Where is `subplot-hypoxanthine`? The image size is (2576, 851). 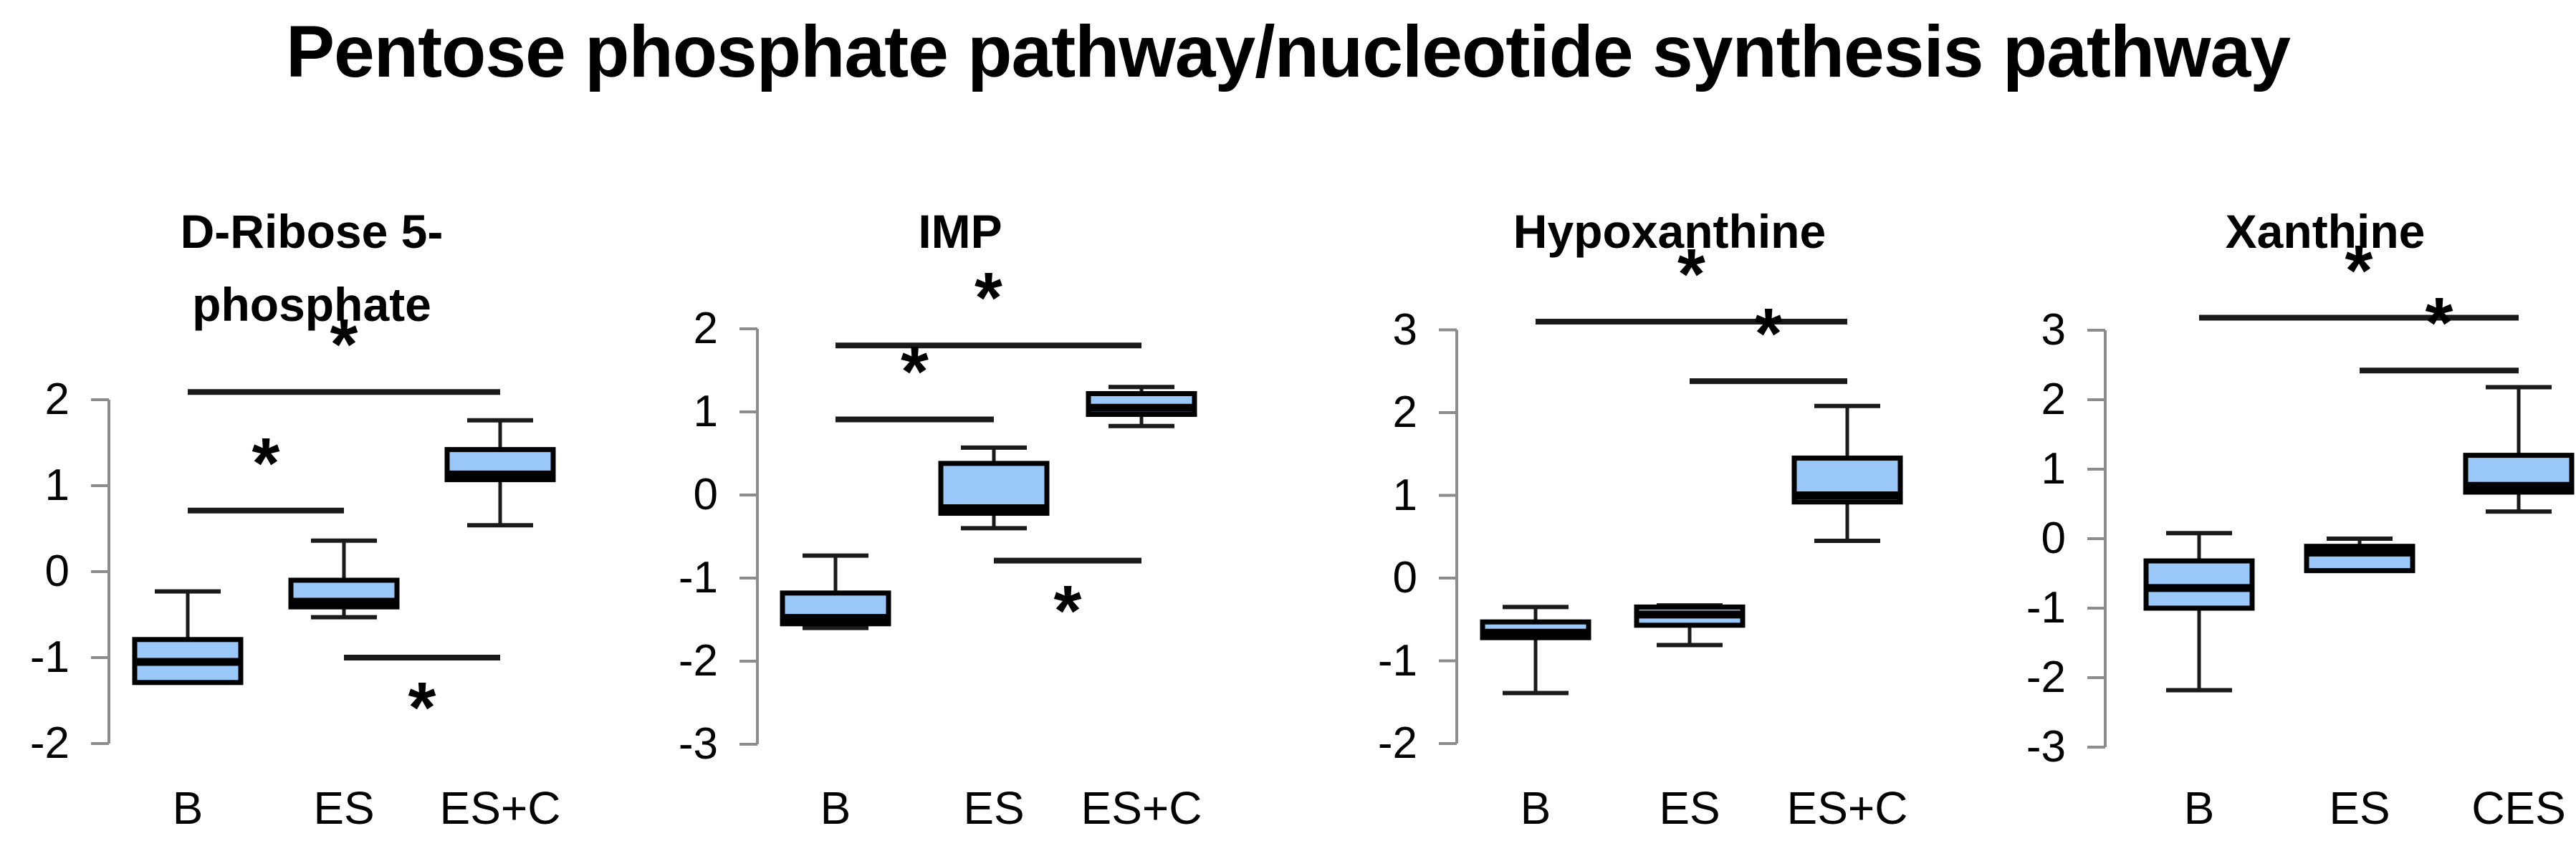 subplot-hypoxanthine is located at coordinates (1671, 531).